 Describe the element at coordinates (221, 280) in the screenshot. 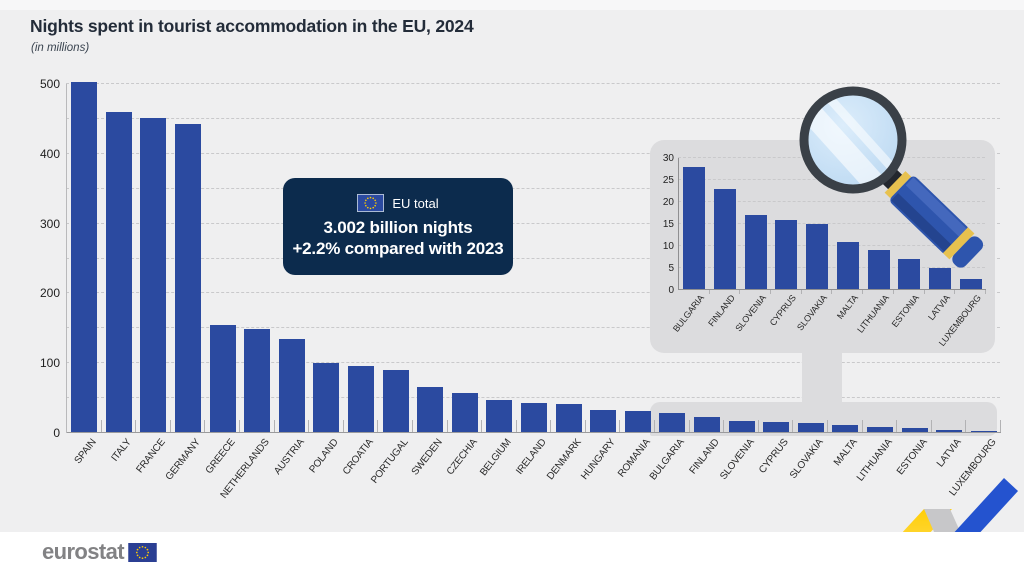

I see `bar-slot: GREECE` at that location.